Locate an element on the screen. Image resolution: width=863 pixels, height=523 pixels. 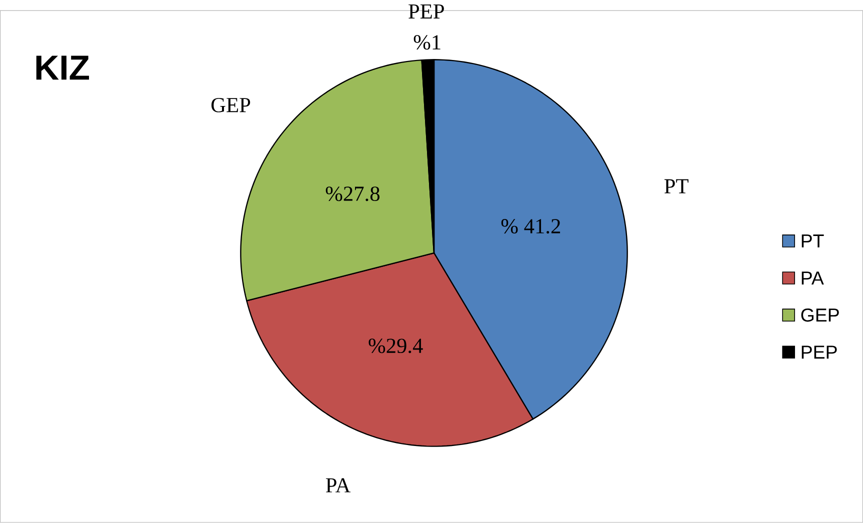
slice-label: PEP is located at coordinates (426, 11).